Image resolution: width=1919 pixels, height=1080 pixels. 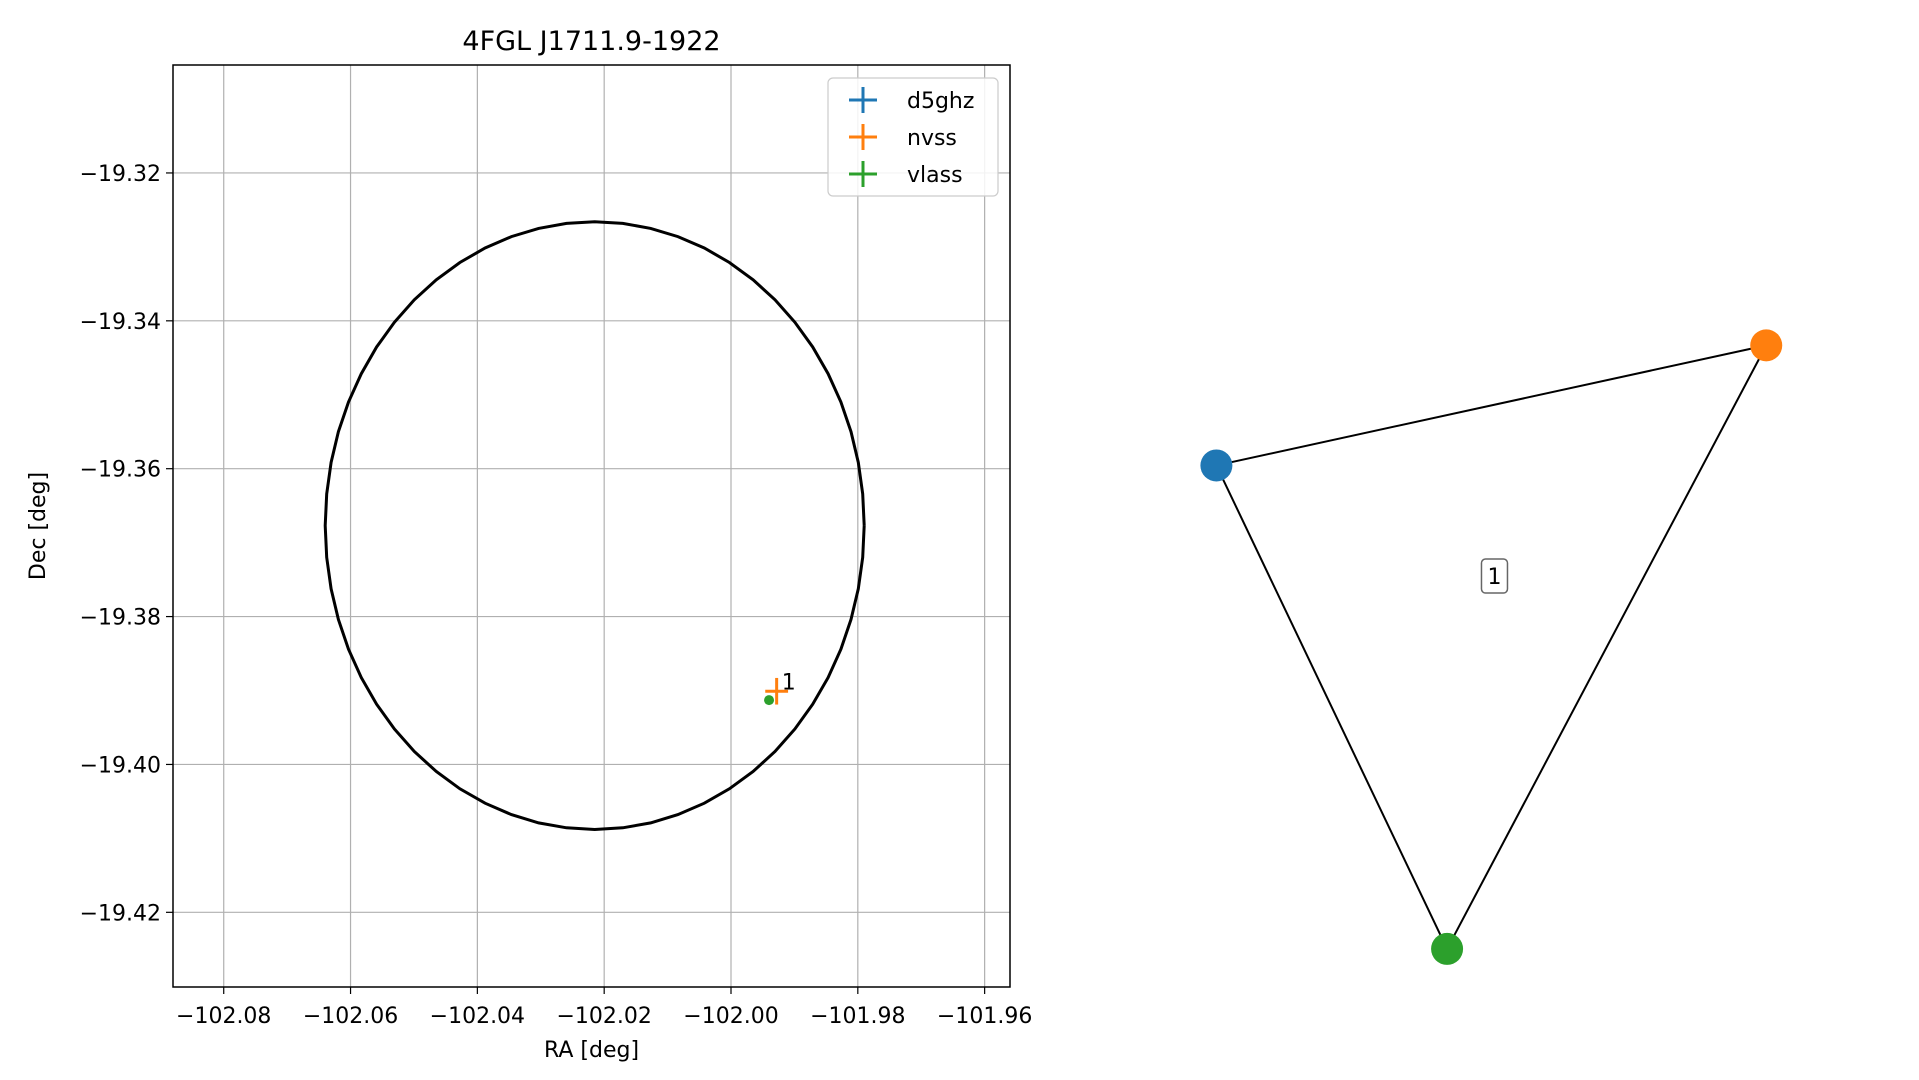 I want to click on x-tick-label: −101.96, so click(x=984, y=1016).